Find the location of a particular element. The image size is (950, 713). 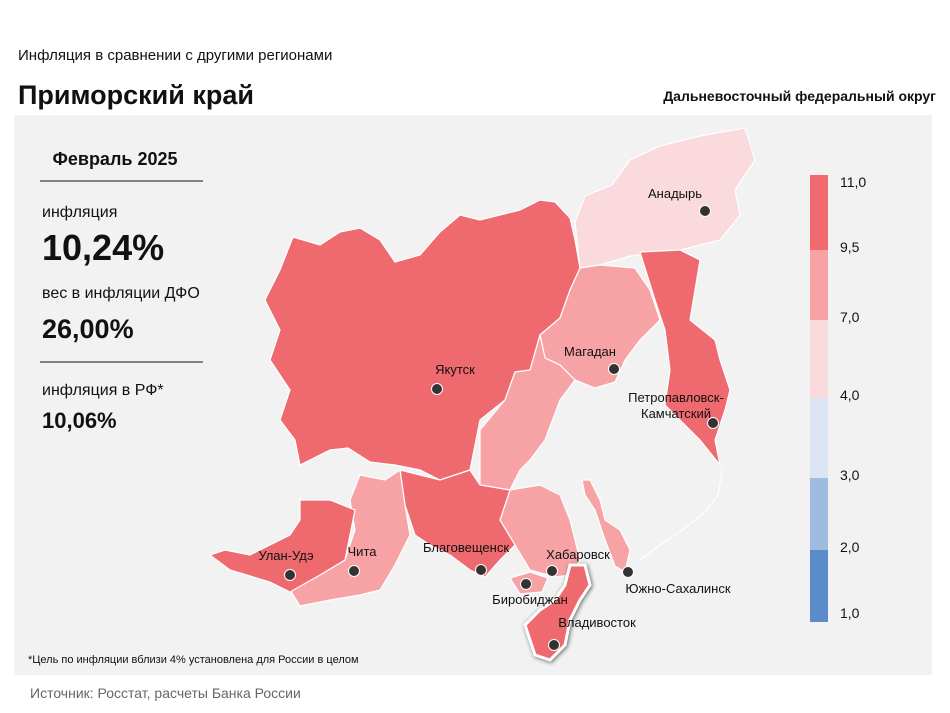

city-label: Владивосток is located at coordinates (597, 622).